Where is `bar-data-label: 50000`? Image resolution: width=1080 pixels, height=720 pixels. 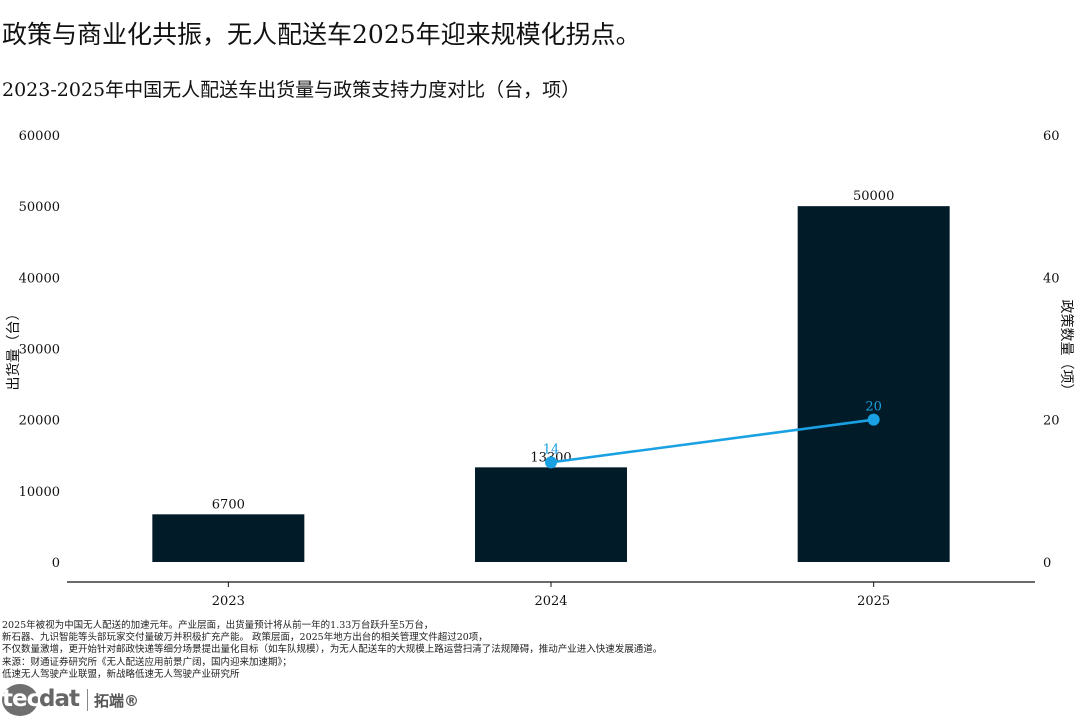
bar-data-label: 50000 is located at coordinates (873, 196).